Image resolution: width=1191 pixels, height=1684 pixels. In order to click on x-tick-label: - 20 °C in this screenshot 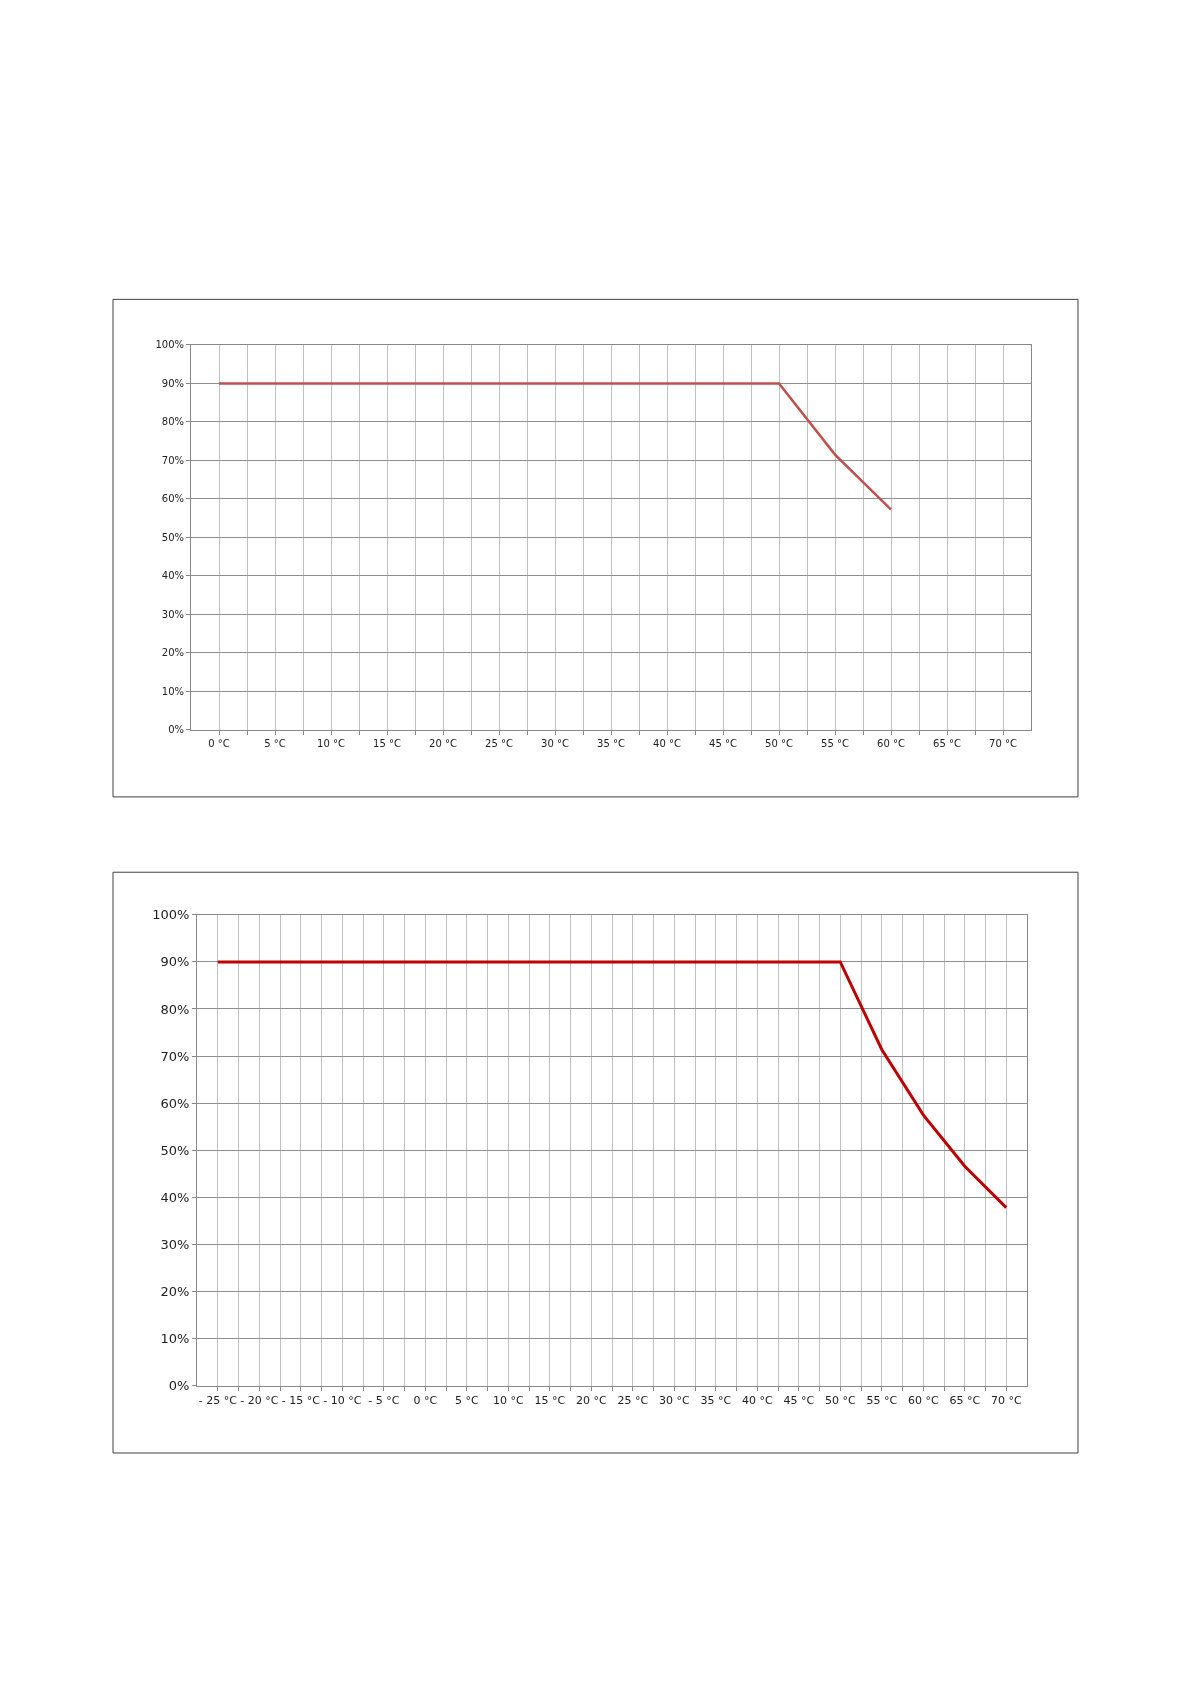, I will do `click(259, 1400)`.